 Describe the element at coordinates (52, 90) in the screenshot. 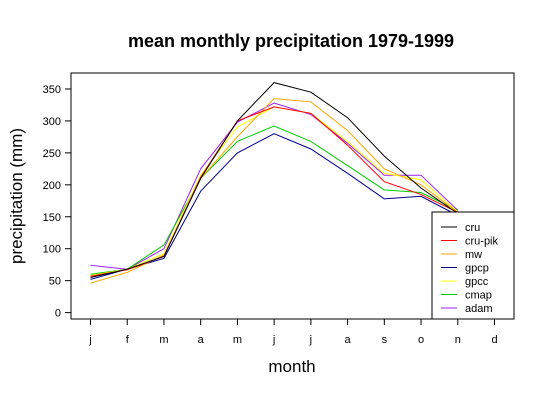

I see `y-tick-label: 350` at that location.